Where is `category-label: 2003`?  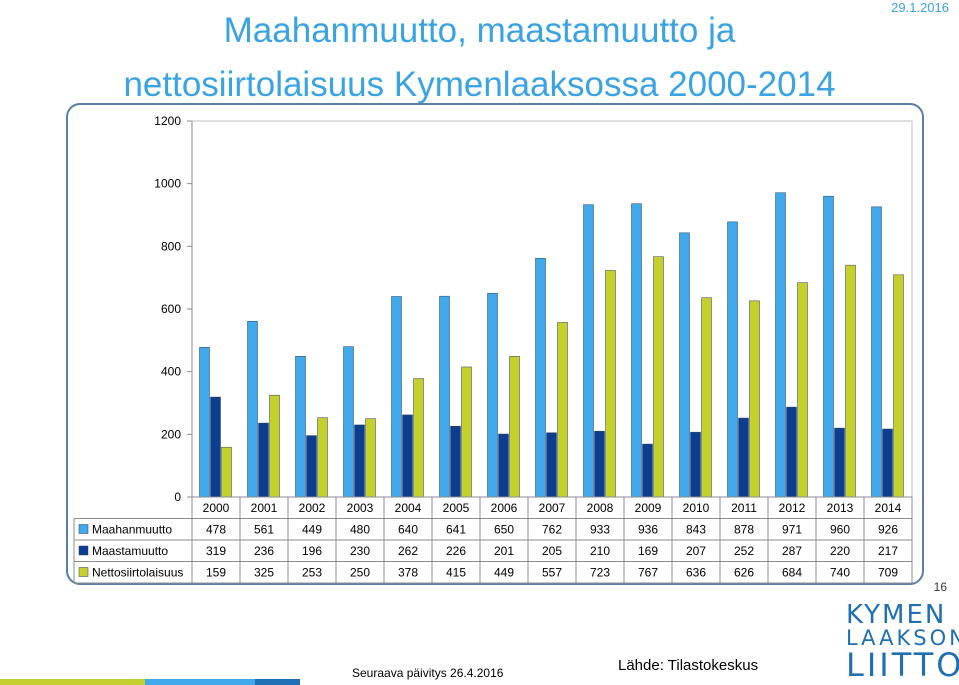 category-label: 2003 is located at coordinates (360, 508).